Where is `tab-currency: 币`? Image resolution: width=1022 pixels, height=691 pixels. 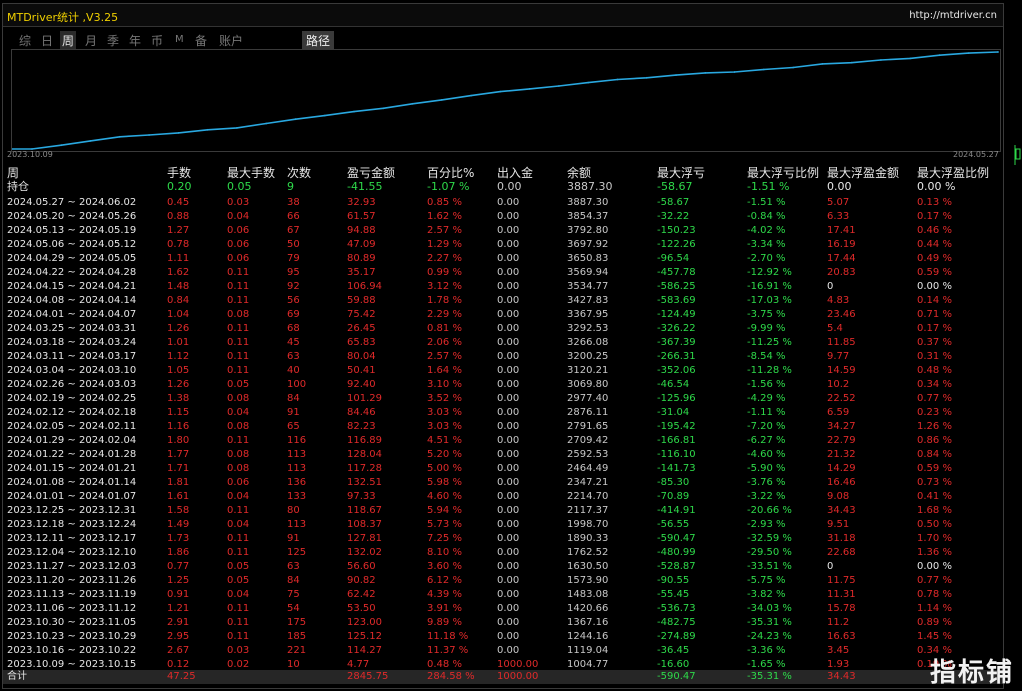 tab-currency: 币 is located at coordinates (157, 41).